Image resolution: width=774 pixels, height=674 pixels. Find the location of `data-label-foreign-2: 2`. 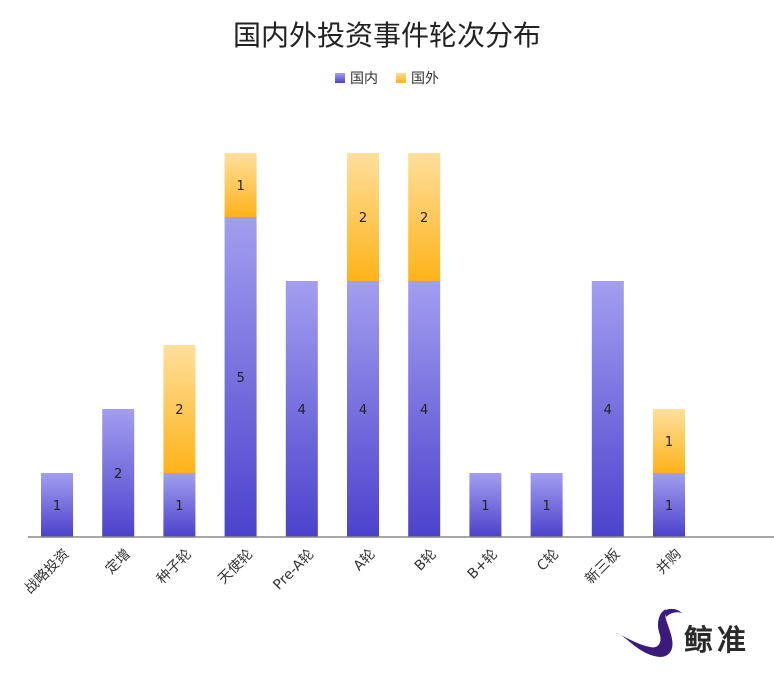

data-label-foreign-2: 2 is located at coordinates (179, 410).